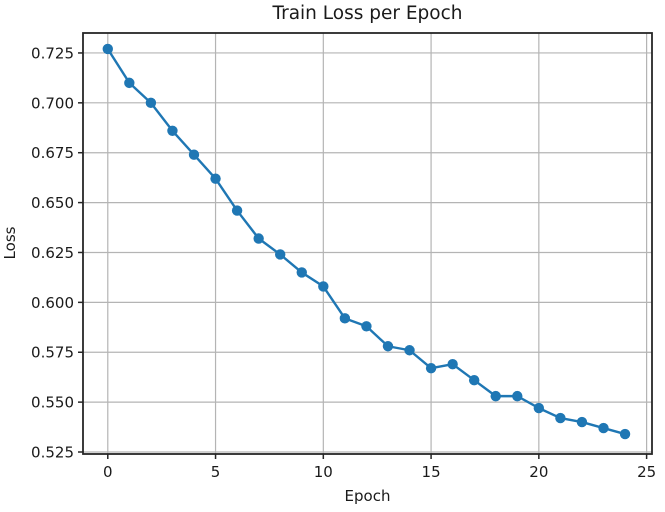 This screenshot has width=665, height=512. I want to click on y-axis-label: Loss, so click(10, 243).